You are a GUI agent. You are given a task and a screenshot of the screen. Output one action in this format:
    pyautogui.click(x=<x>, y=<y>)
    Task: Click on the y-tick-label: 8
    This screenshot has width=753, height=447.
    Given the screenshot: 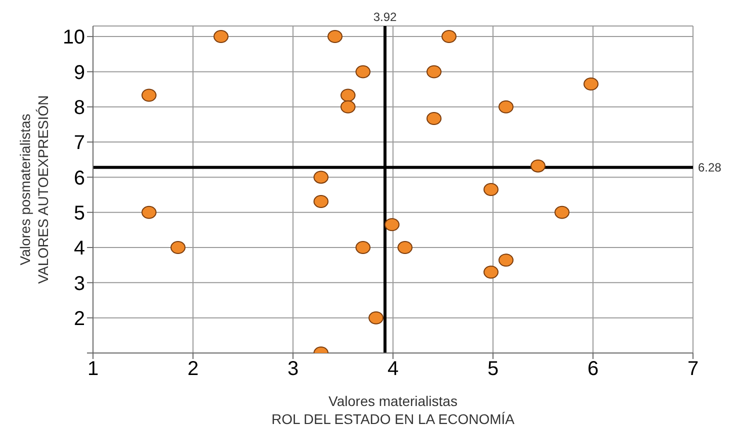 What is the action you would take?
    pyautogui.click(x=79, y=107)
    